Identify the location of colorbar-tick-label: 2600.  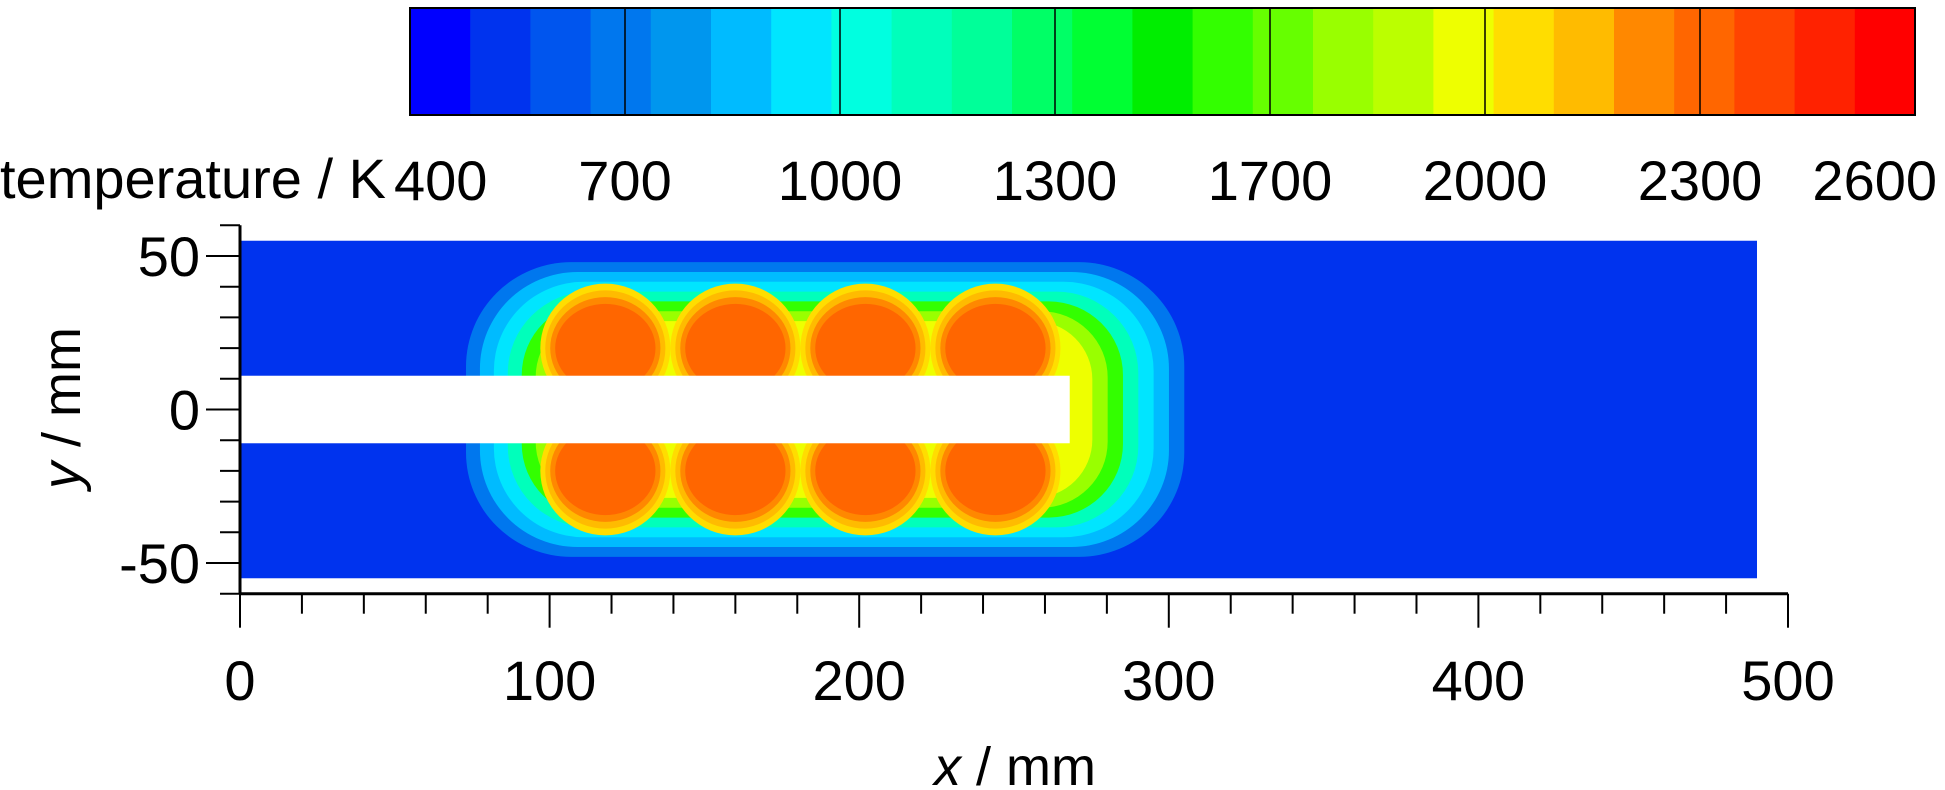
(1874, 180).